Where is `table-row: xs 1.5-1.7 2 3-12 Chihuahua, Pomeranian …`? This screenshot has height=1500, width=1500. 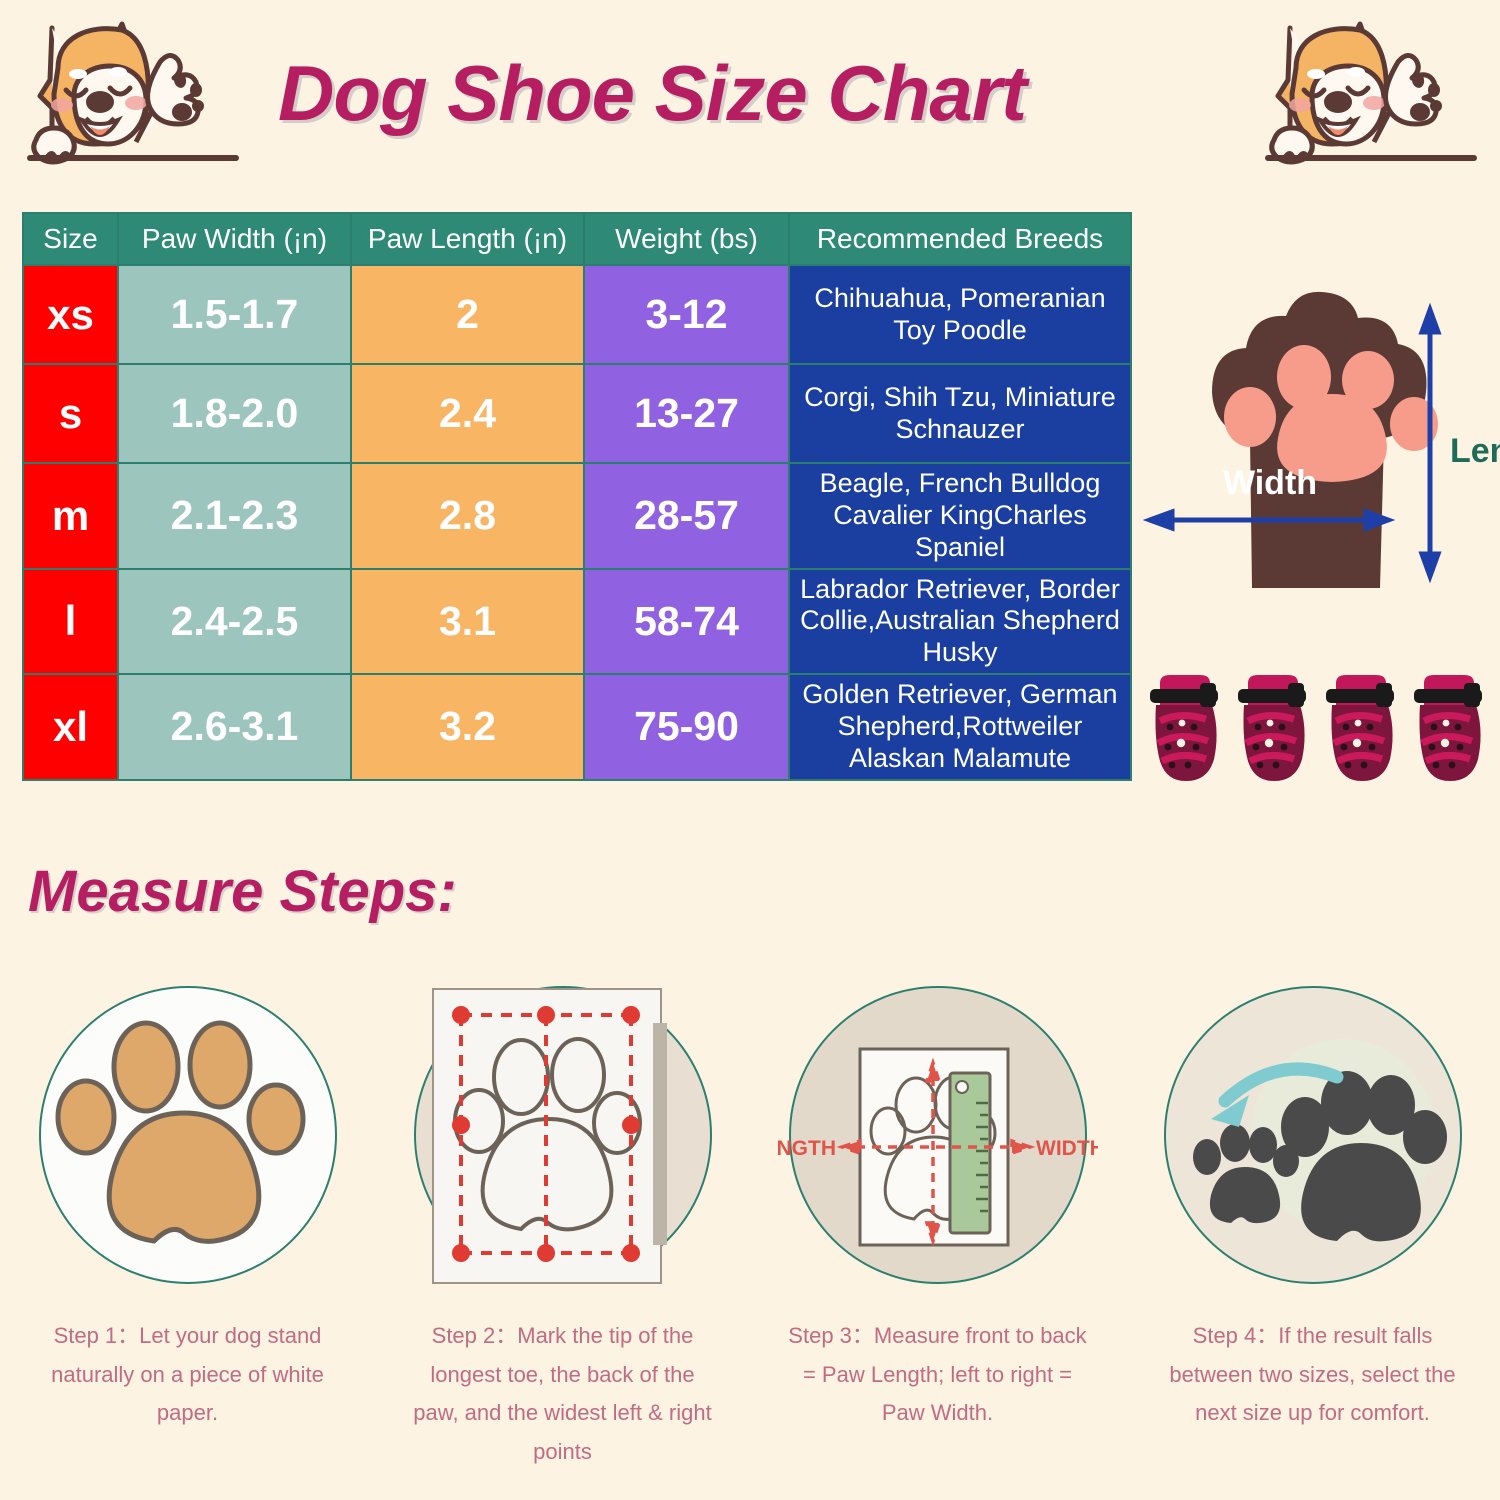
table-row: xs 1.5-1.7 2 3-12 Chihuahua, Pomeranian … is located at coordinates (577, 314).